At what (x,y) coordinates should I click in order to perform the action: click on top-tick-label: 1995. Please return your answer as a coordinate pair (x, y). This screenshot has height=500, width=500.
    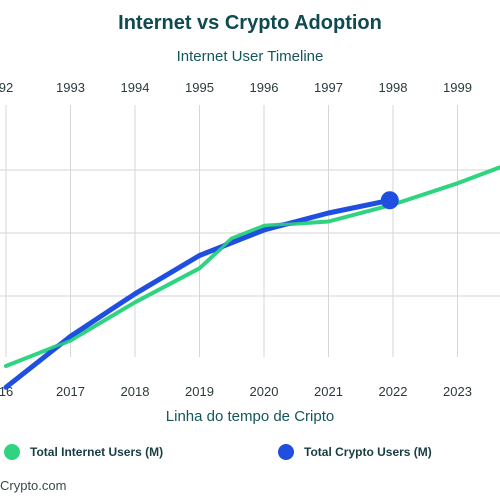
    Looking at the image, I should click on (199, 87).